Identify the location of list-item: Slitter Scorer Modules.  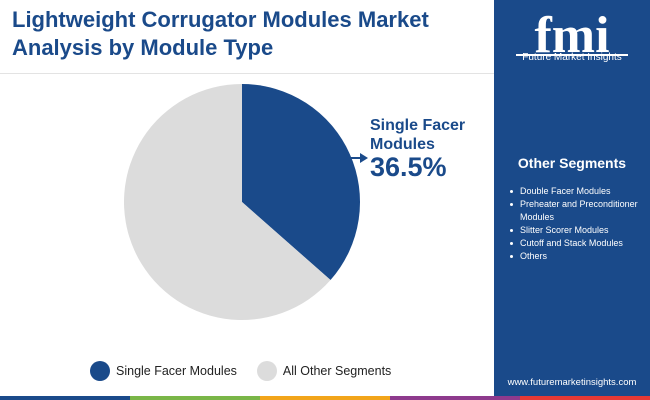
(575, 230).